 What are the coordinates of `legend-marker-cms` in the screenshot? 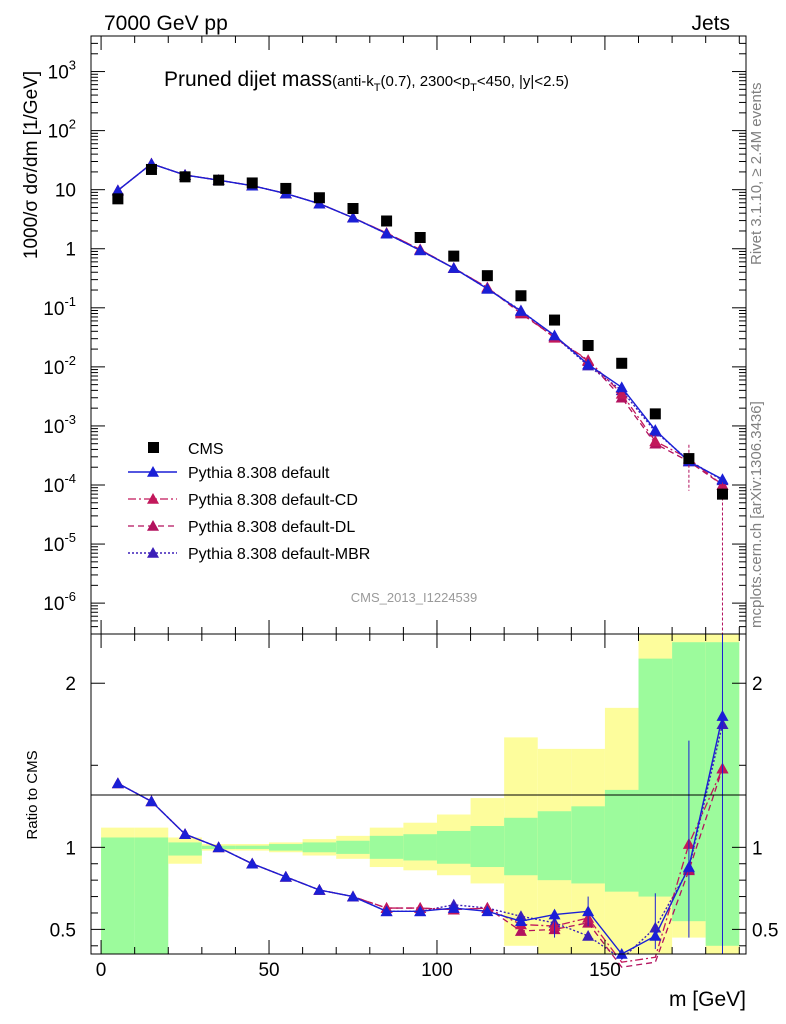 It's located at (153, 447).